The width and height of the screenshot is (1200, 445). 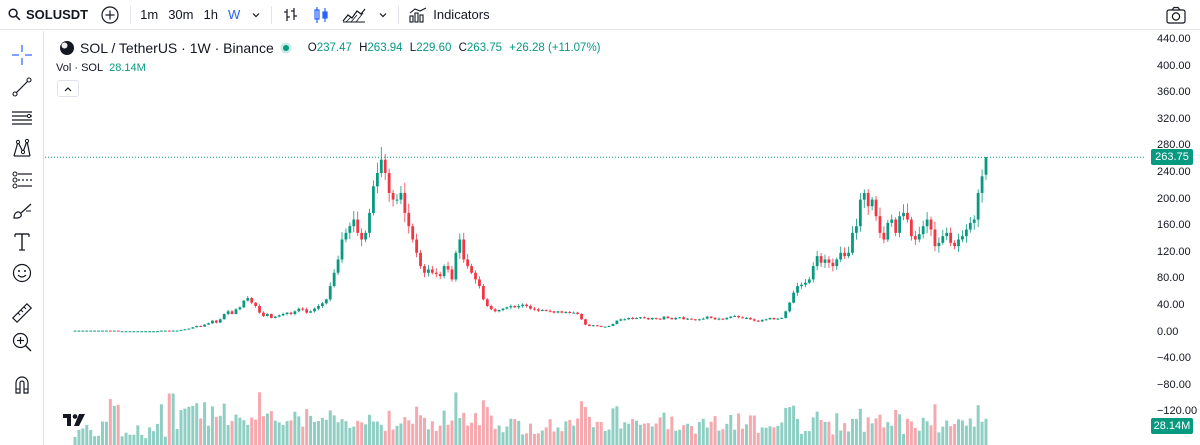 I want to click on text-tool, so click(x=22, y=242).